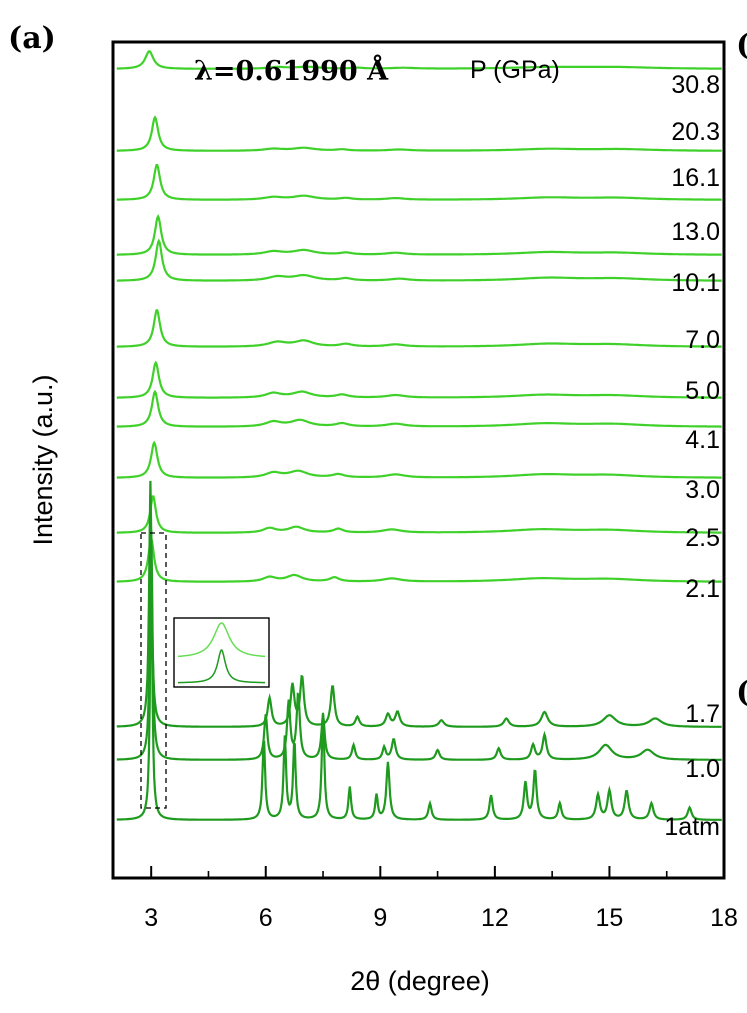 The image size is (747, 1013). I want to click on curve-label-1-0: 1.0, so click(702, 769).